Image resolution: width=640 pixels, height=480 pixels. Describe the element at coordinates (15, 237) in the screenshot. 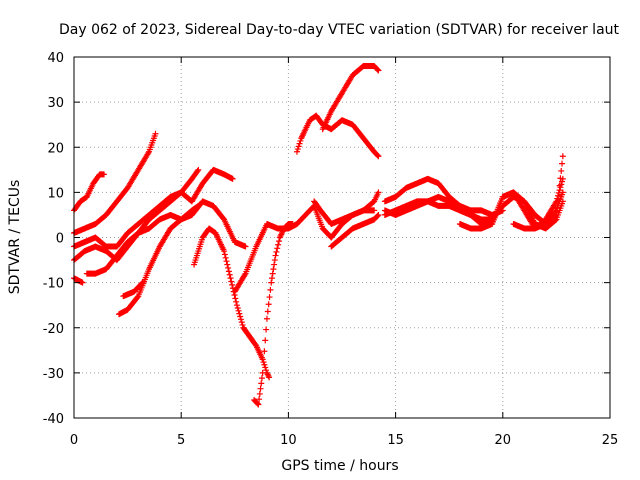

I see `y-axis-label: SDTVAR / TECUs` at that location.